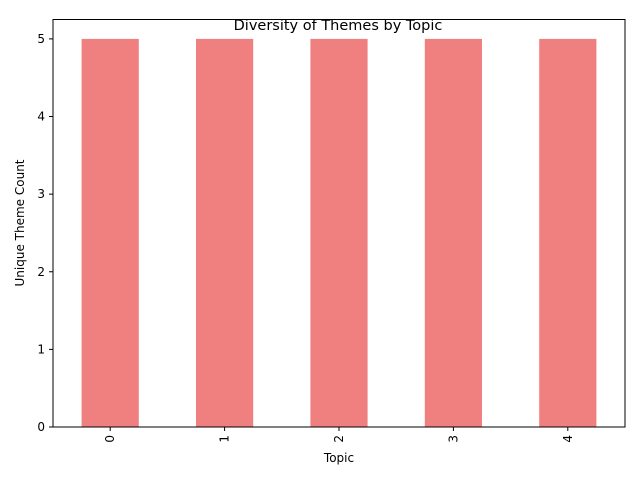 This screenshot has height=480, width=640. I want to click on chart-title: Diversity of Themes by Topic, so click(338, 26).